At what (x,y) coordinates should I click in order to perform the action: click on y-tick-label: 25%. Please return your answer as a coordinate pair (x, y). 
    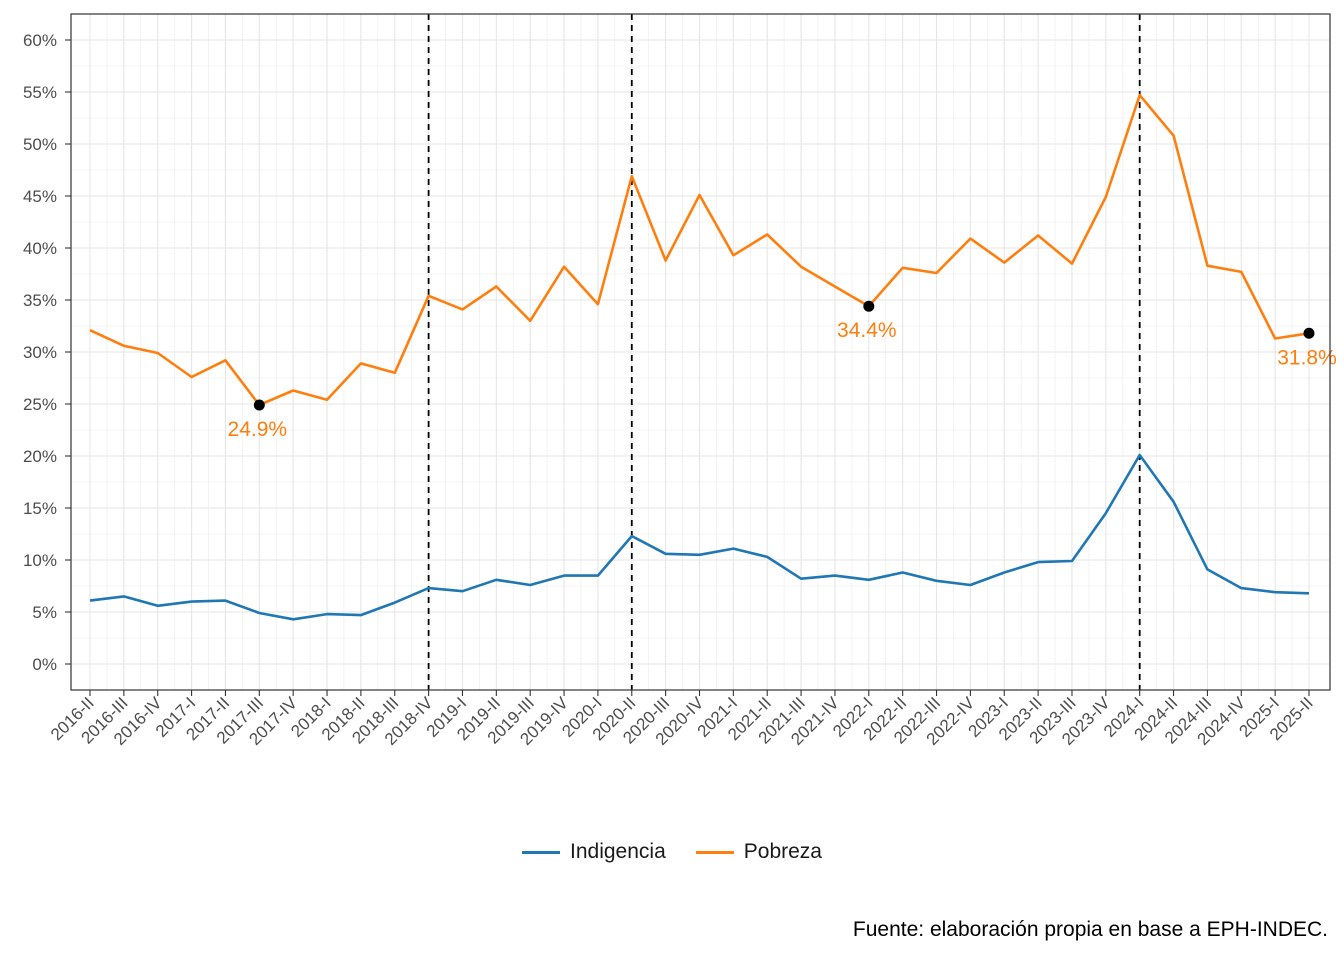
    Looking at the image, I should click on (40, 404).